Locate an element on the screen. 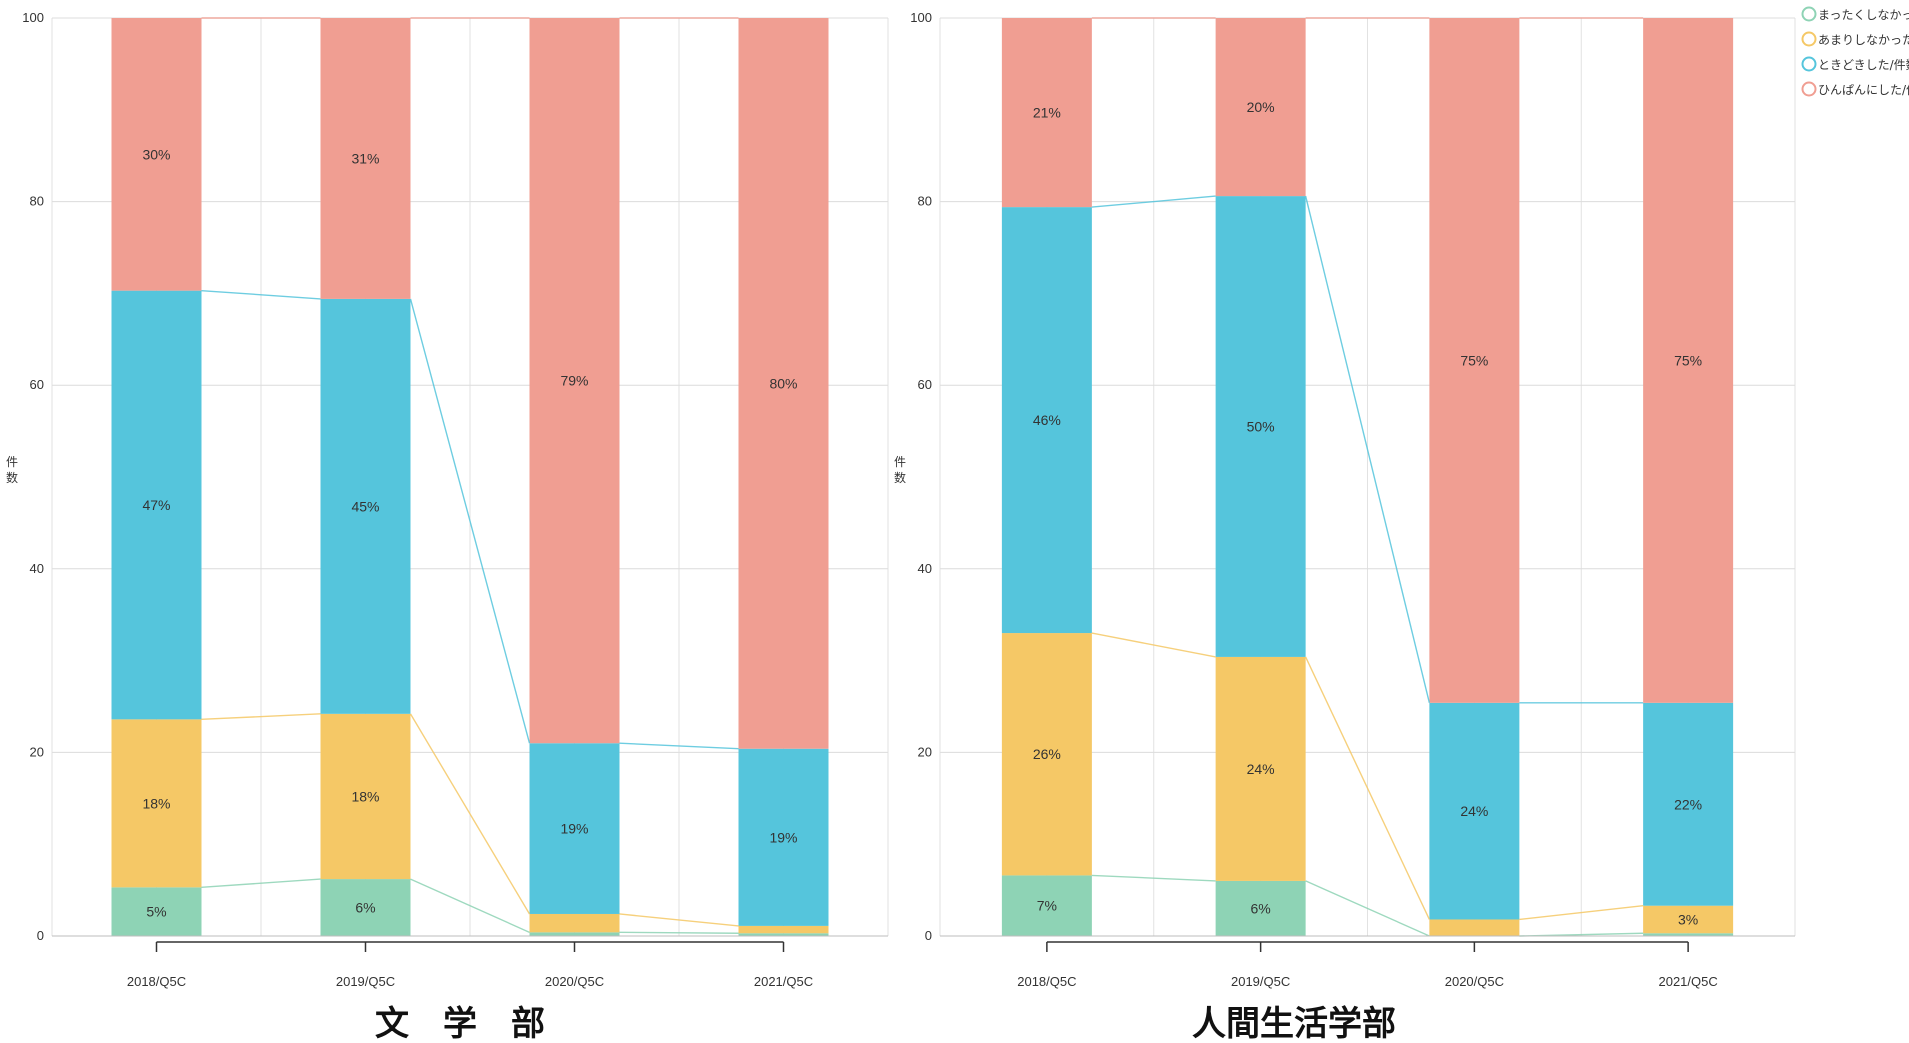 Image resolution: width=1909 pixels, height=1043 pixels. data-label: 79% is located at coordinates (574, 381).